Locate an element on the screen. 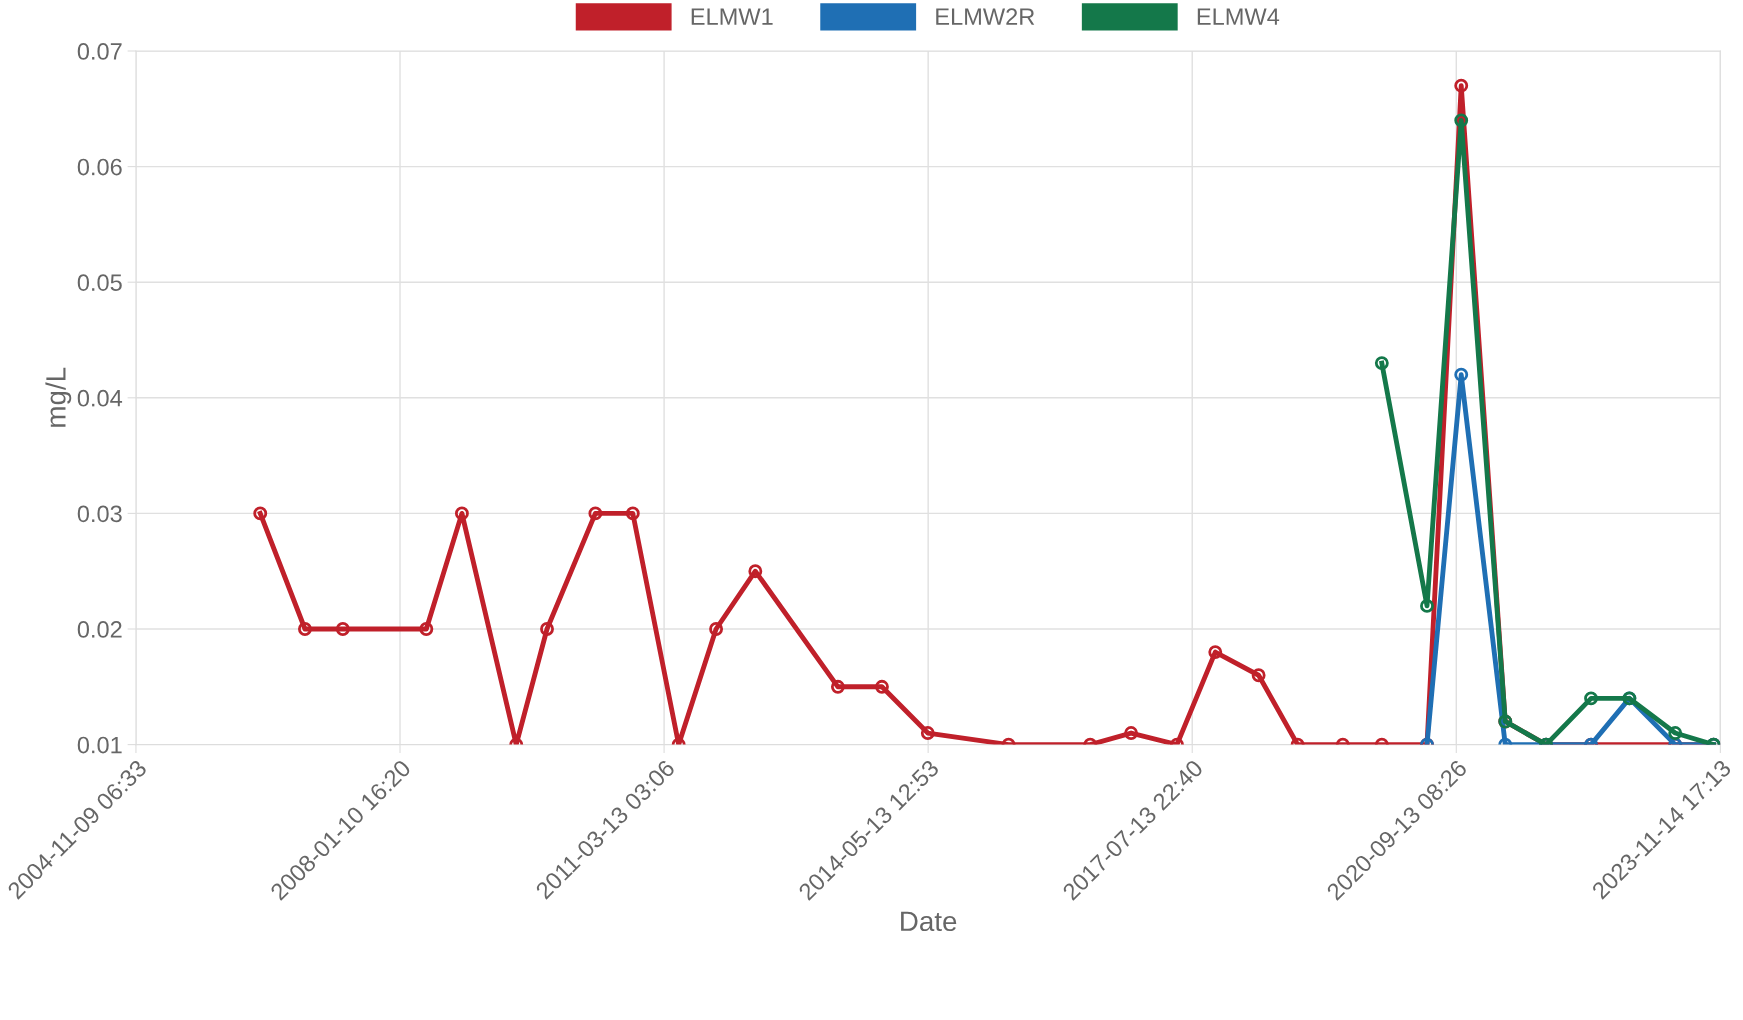 This screenshot has height=1020, width=1743. y-axis-title: mg/L is located at coordinates (58, 397).